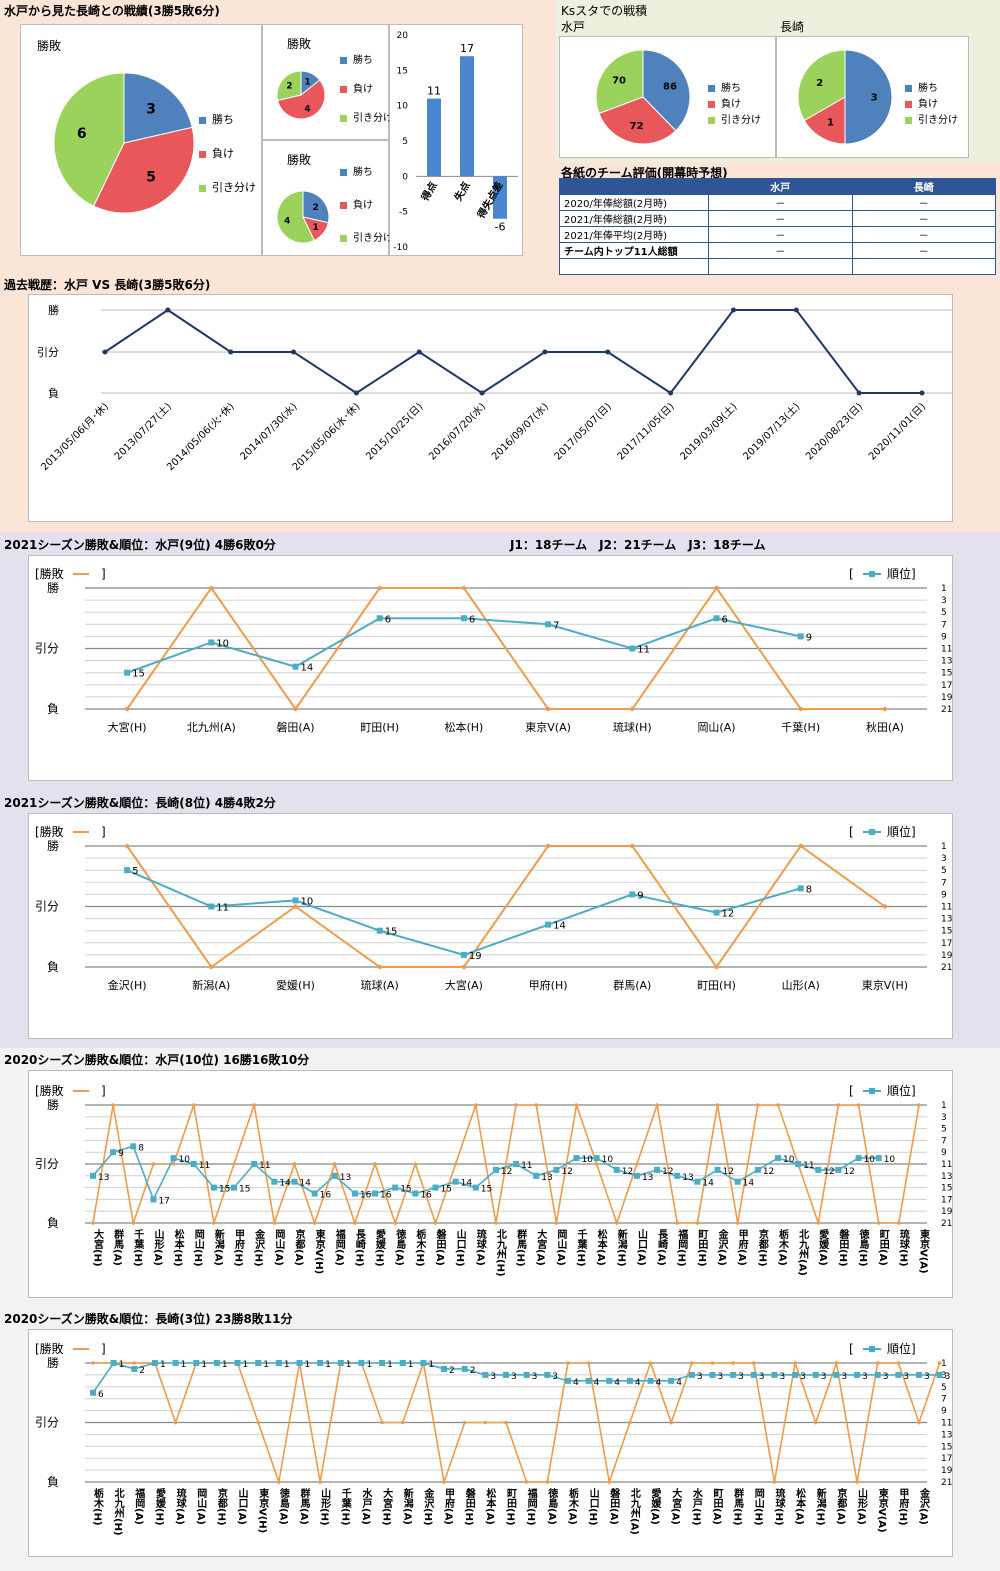 The height and width of the screenshot is (1571, 1000). I want to click on match-label: 長崎(H), so click(359, 1248).